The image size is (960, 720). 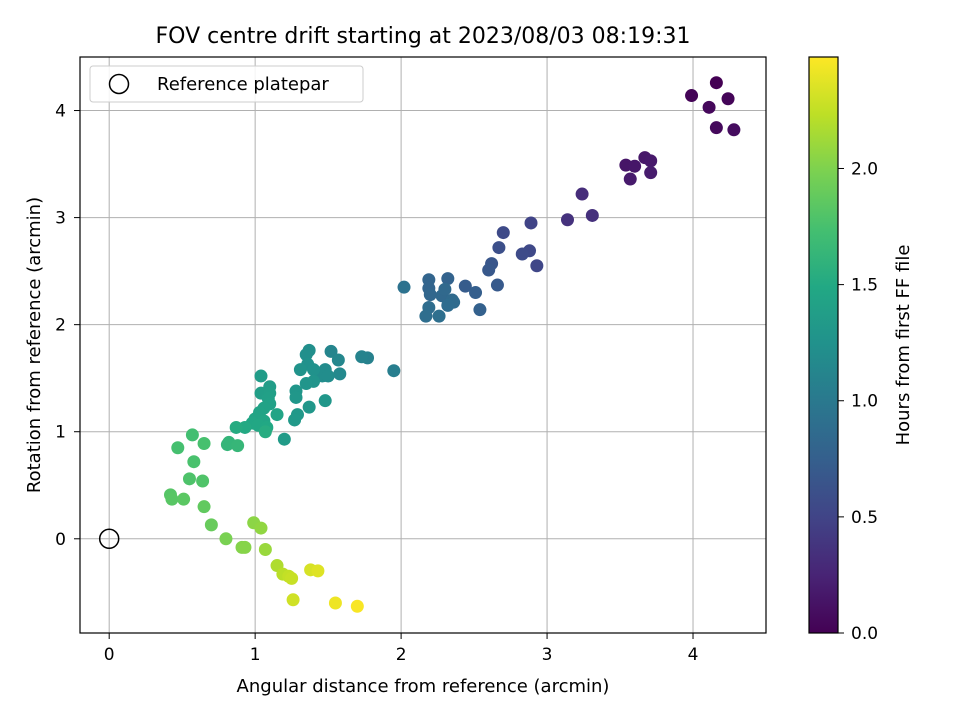 What do you see at coordinates (864, 634) in the screenshot?
I see `colorbar-tick-label: 0.0` at bounding box center [864, 634].